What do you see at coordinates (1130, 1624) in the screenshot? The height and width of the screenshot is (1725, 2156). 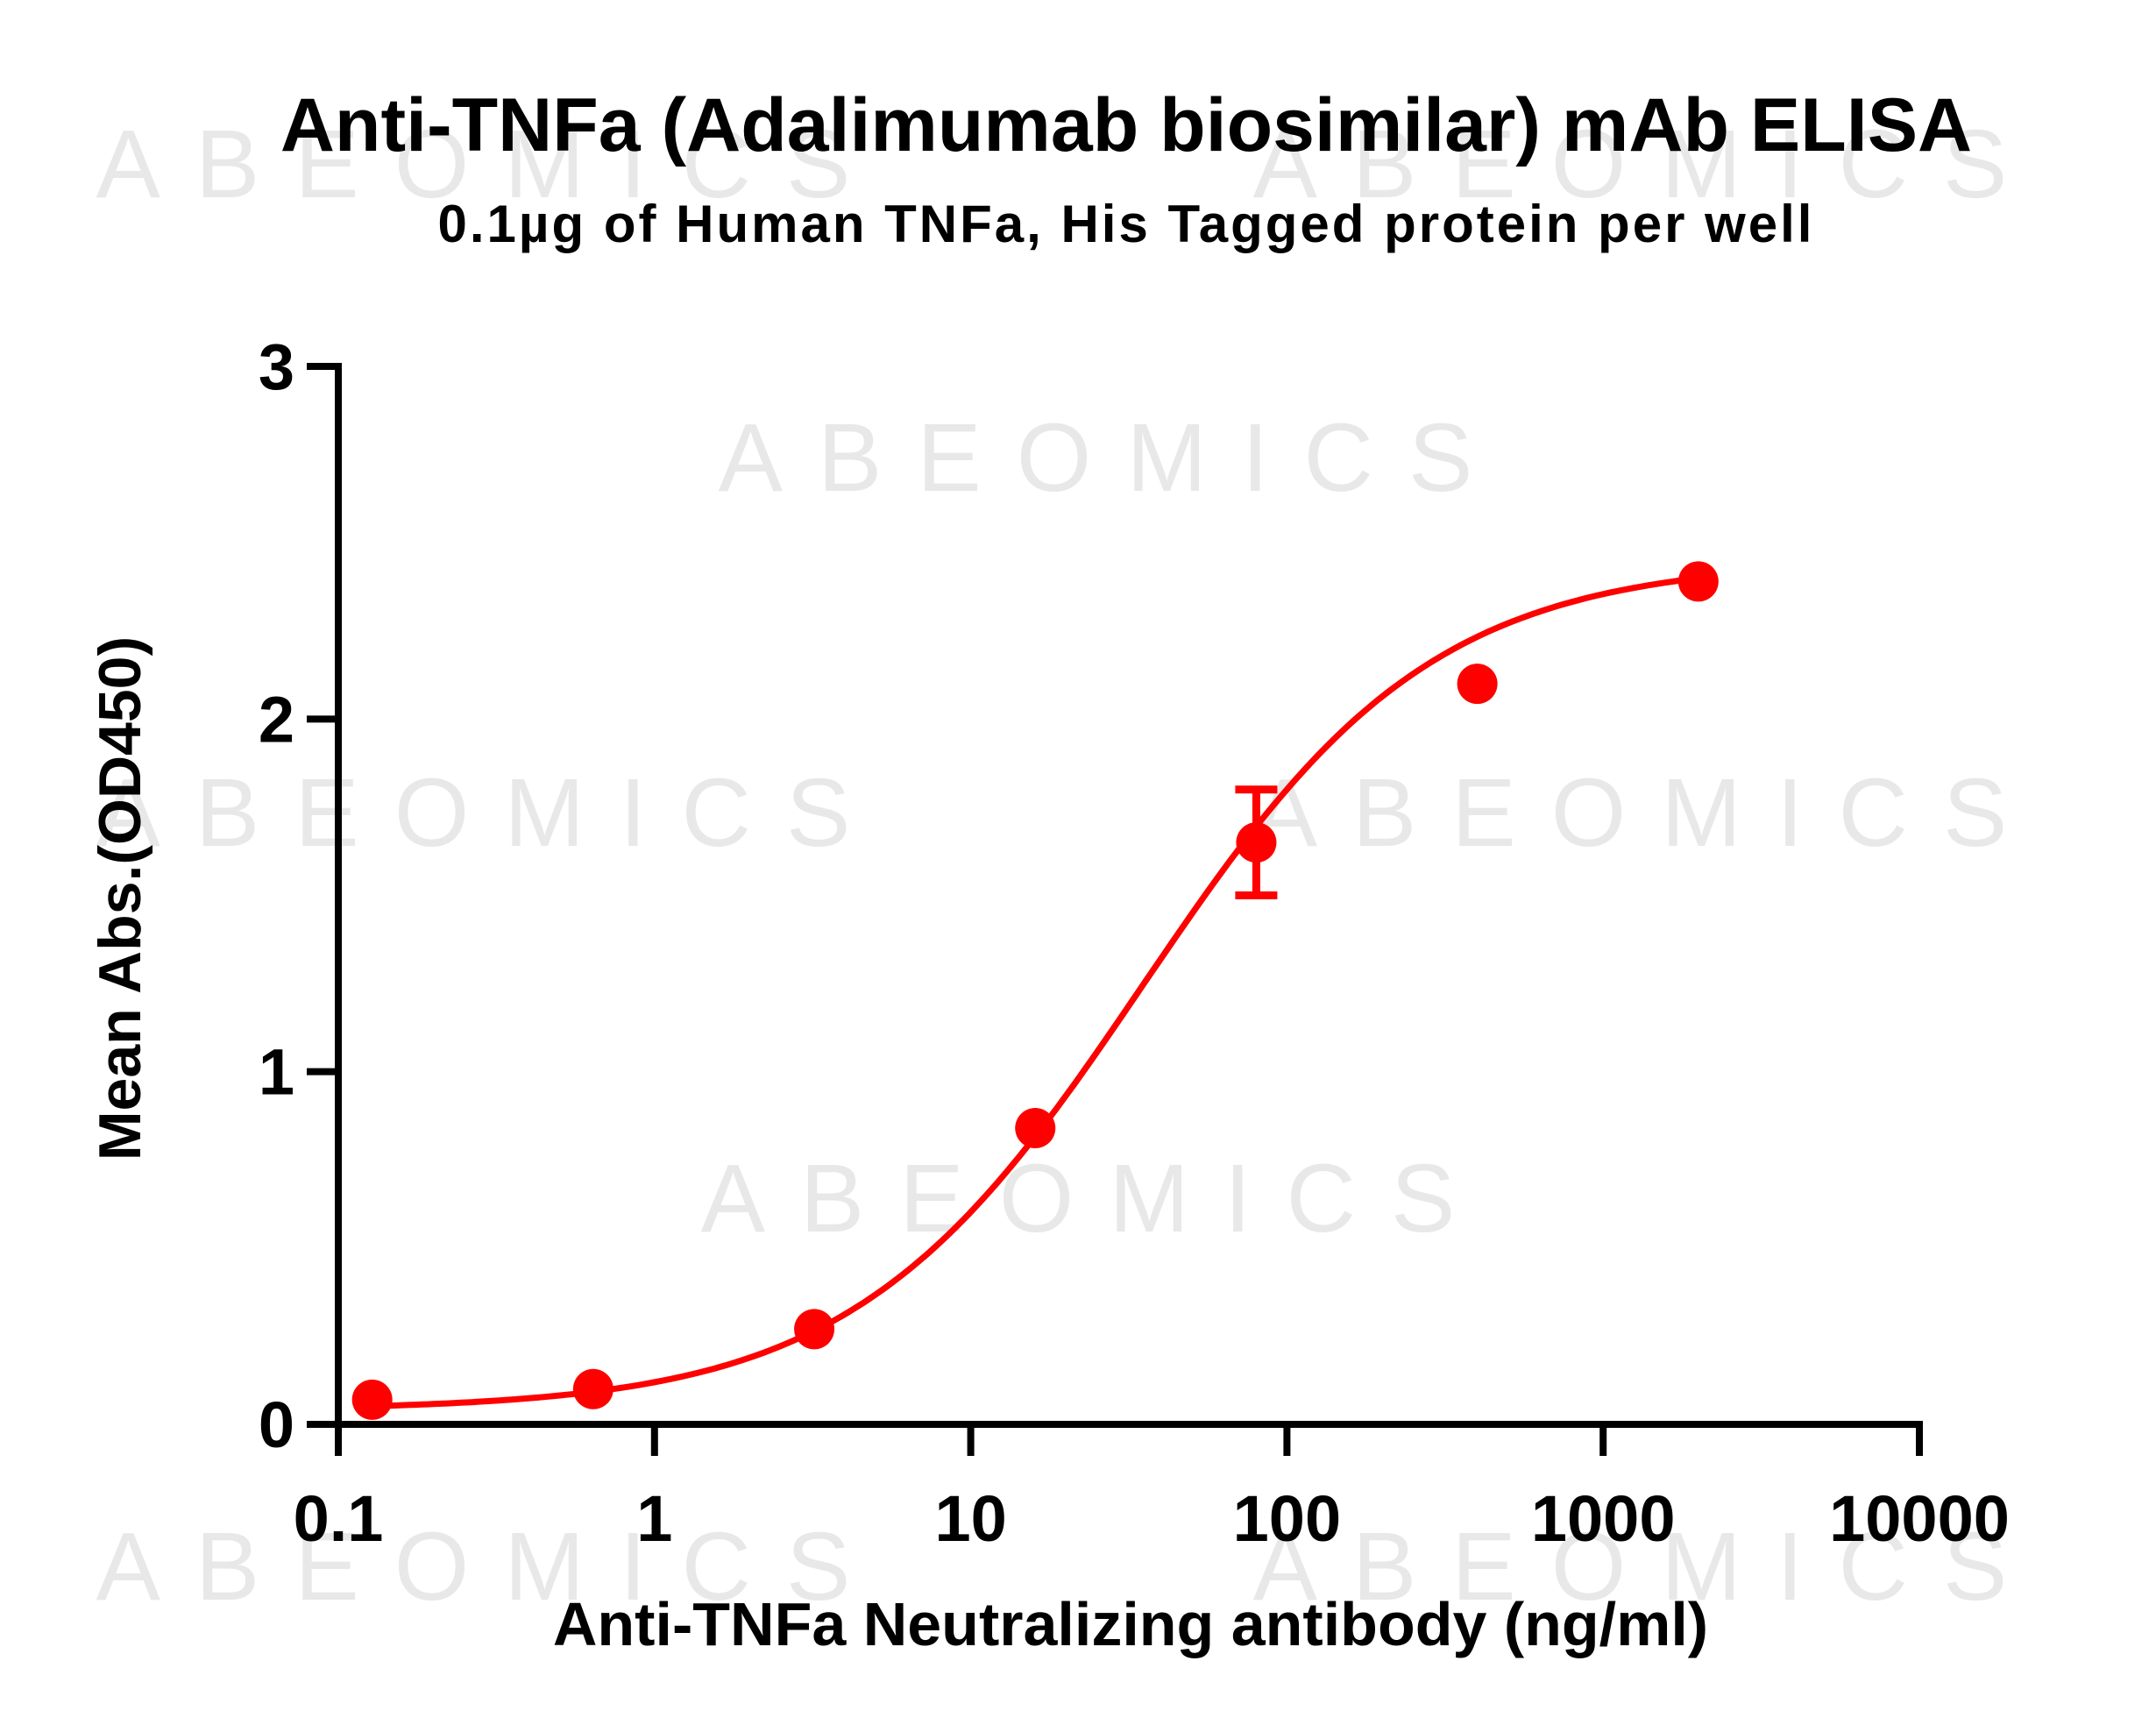 I see `x-axis-label: Anti-TNFa Neutralizing antibody (ng/ml)` at bounding box center [1130, 1624].